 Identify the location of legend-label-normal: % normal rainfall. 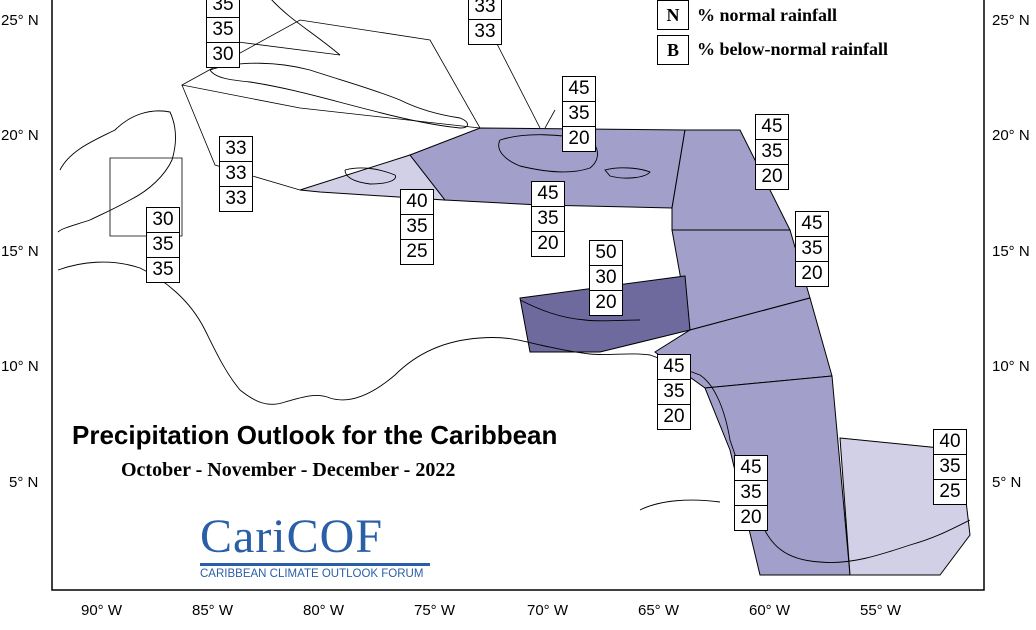
(767, 15).